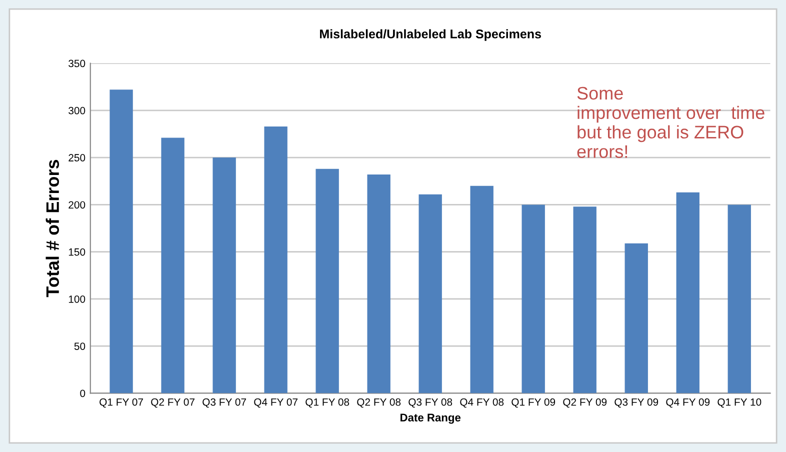 The height and width of the screenshot is (452, 786). I want to click on y-axis-title: Total # of Errors, so click(53, 229).